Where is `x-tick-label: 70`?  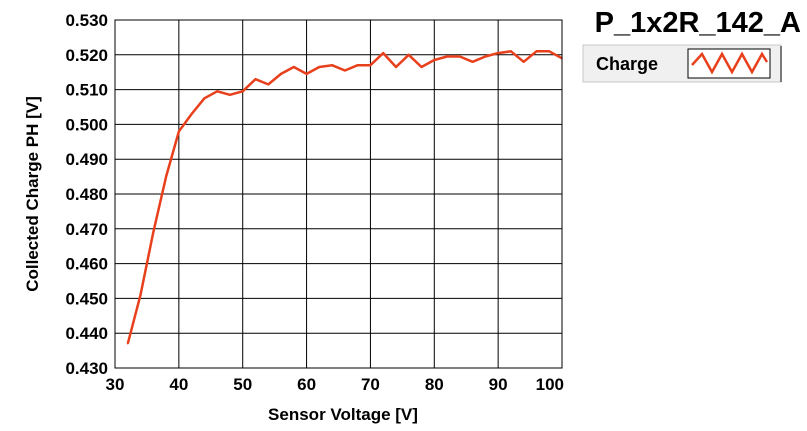 x-tick-label: 70 is located at coordinates (370, 384).